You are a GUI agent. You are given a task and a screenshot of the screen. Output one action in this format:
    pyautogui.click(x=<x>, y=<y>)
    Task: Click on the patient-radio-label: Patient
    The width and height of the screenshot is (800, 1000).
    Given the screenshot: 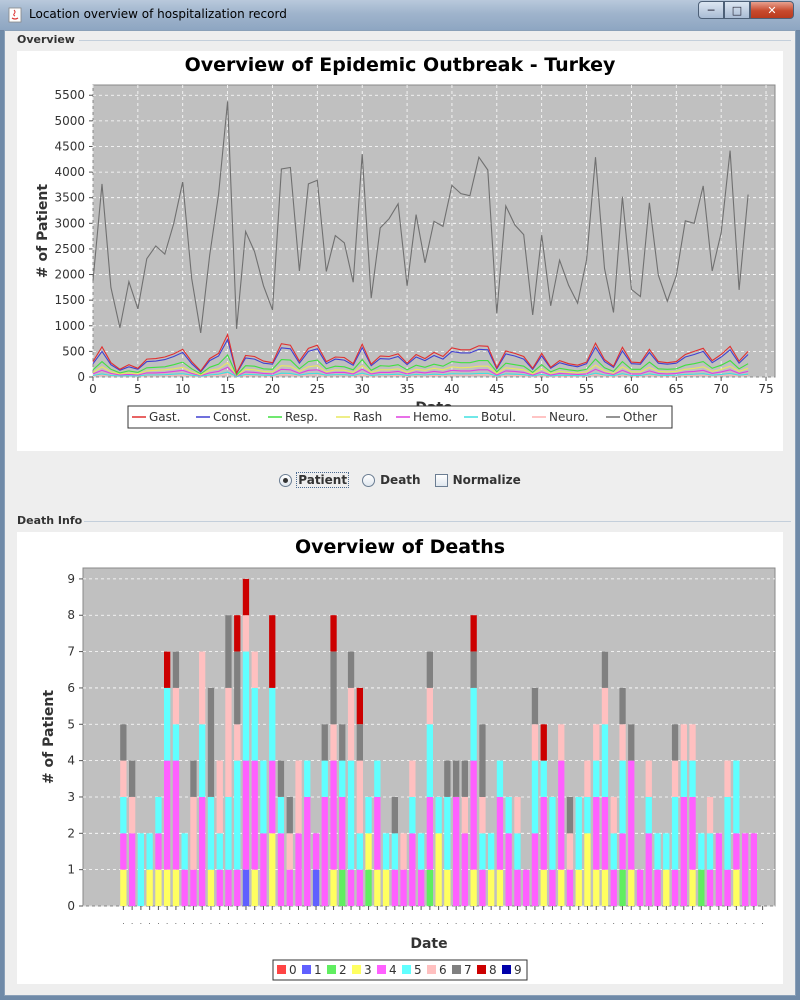 What is the action you would take?
    pyautogui.click(x=323, y=480)
    